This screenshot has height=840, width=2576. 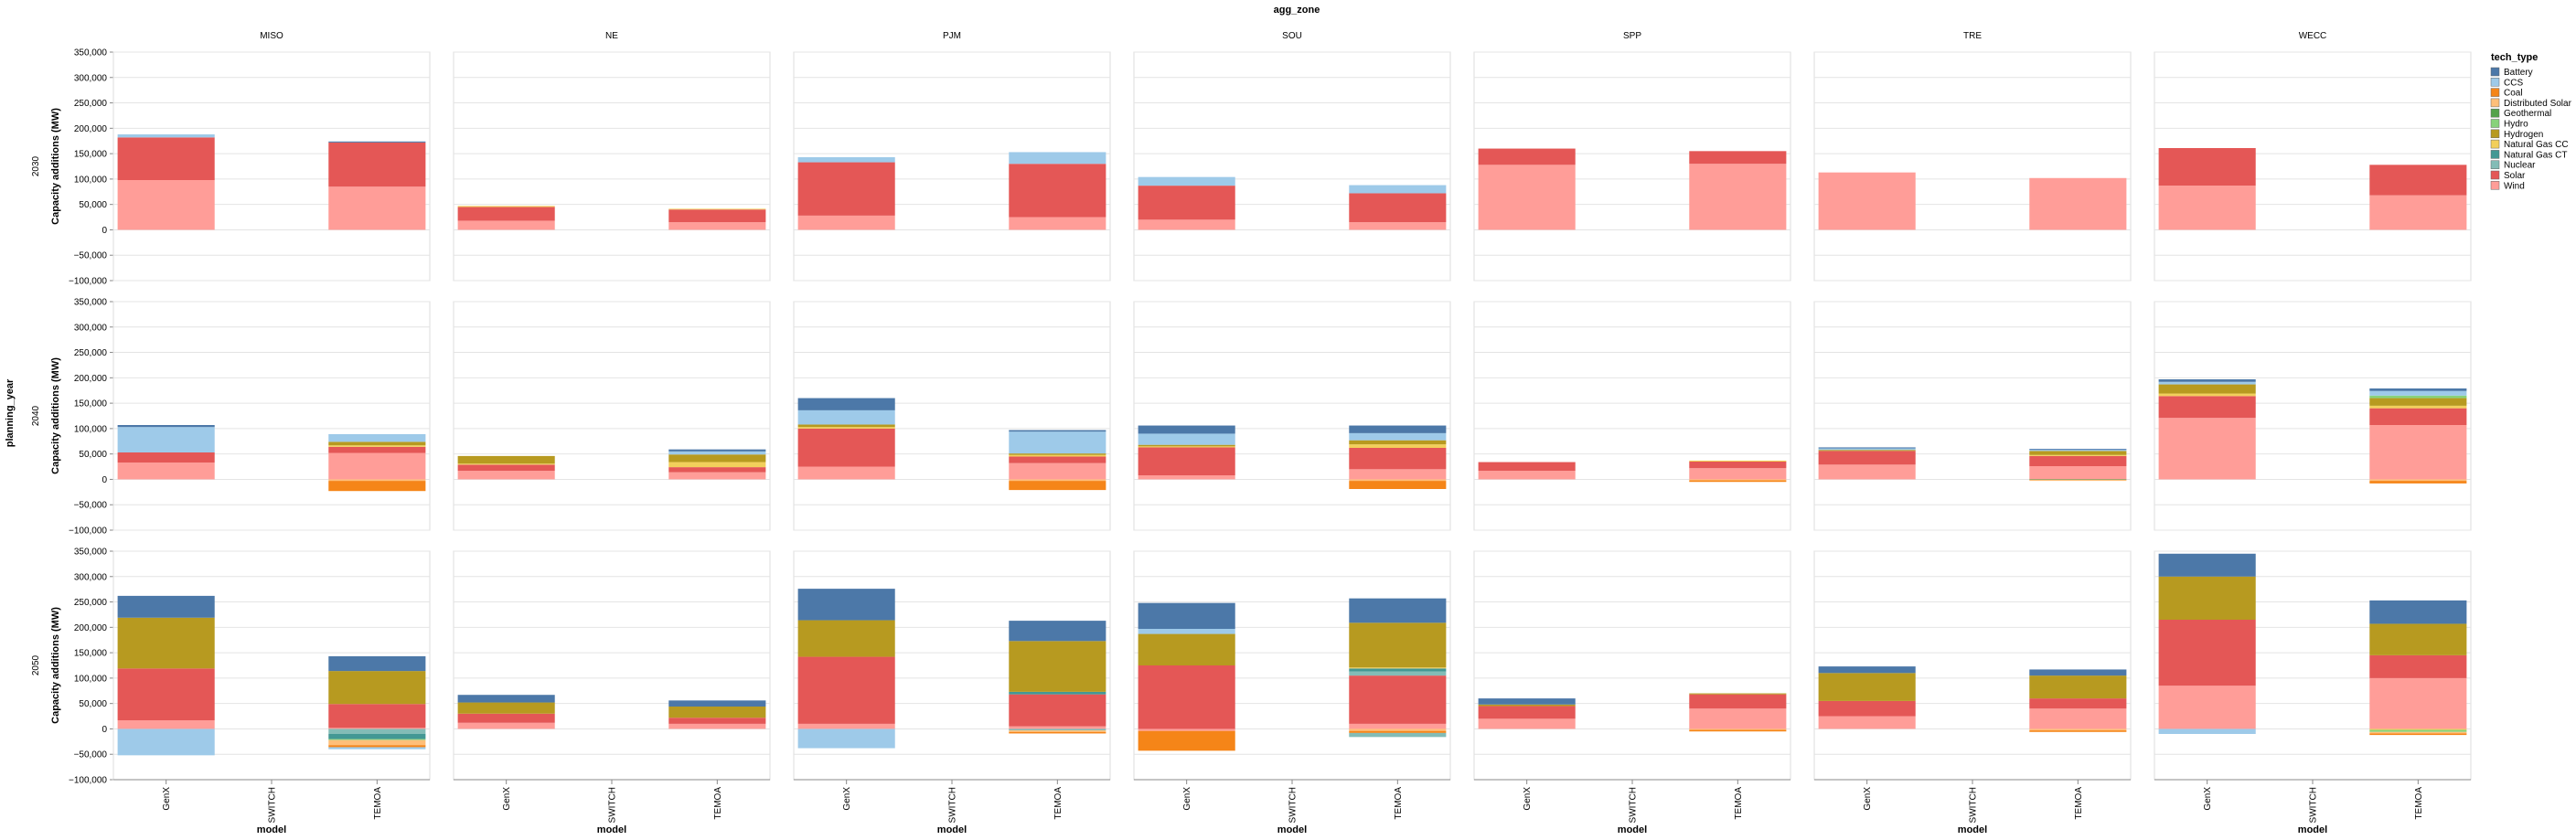 I want to click on legend-item: Natural Gas CC, so click(x=2529, y=145).